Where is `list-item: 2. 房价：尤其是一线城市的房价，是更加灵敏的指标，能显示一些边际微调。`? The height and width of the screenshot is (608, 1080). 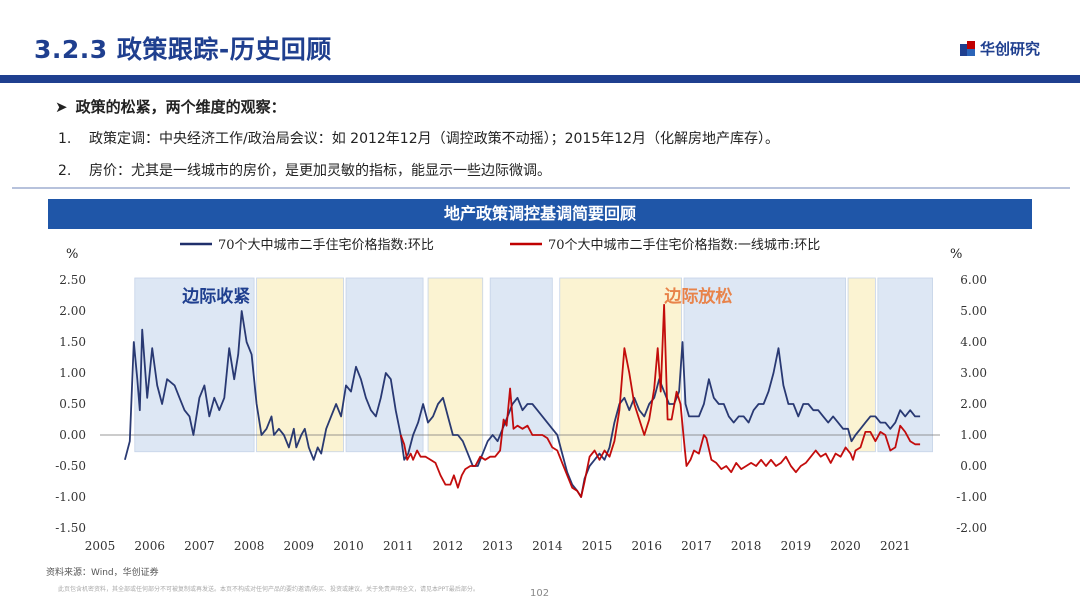 list-item: 2. 房价：尤其是一线城市的房价，是更加灵敏的指标，能显示一些边际微调。 is located at coordinates (304, 170).